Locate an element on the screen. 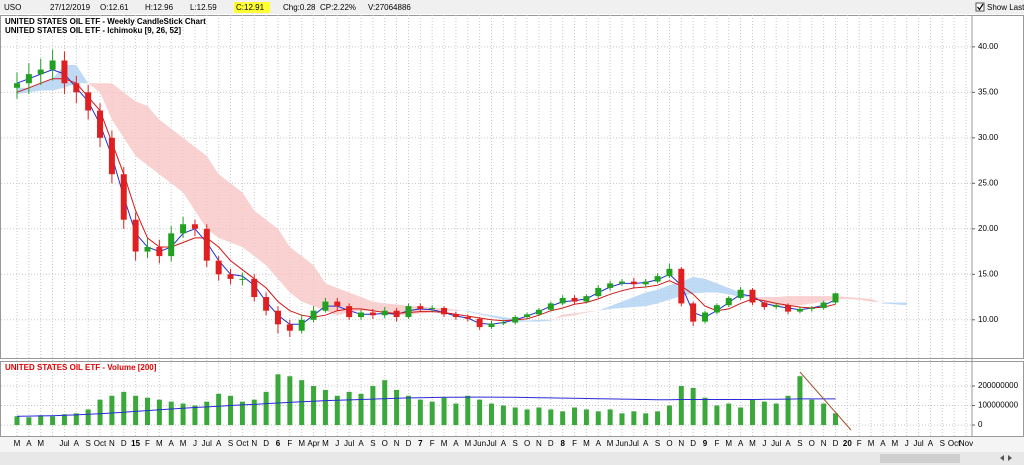 The image size is (1024, 465). volume-tick-label: 100000000 is located at coordinates (998, 405).